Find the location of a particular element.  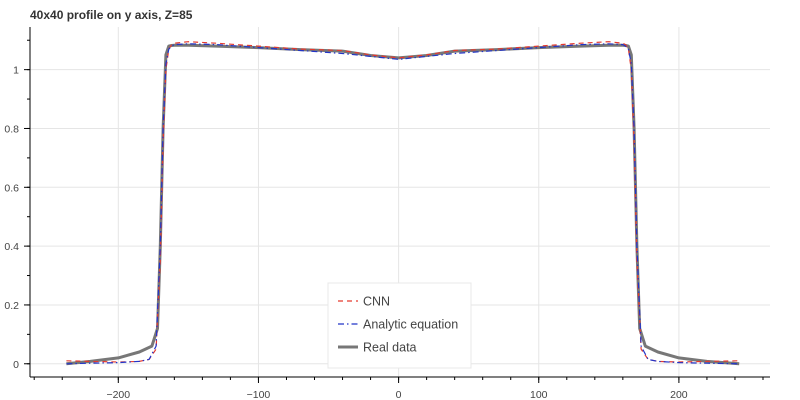

y-tick-label: 0.8 is located at coordinates (11, 129).